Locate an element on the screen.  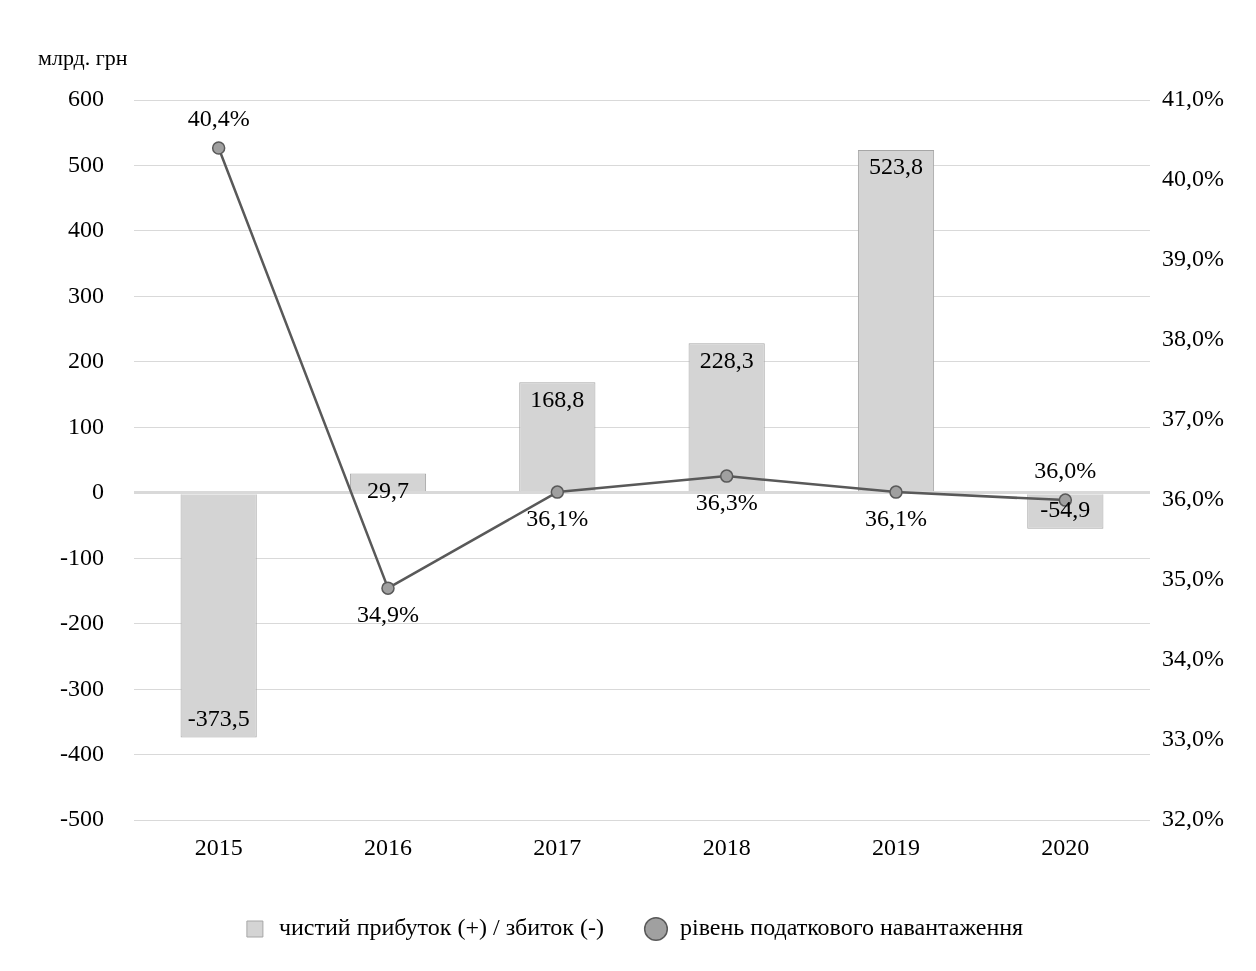
y2-tick-label: 37,0% is located at coordinates (1193, 418).